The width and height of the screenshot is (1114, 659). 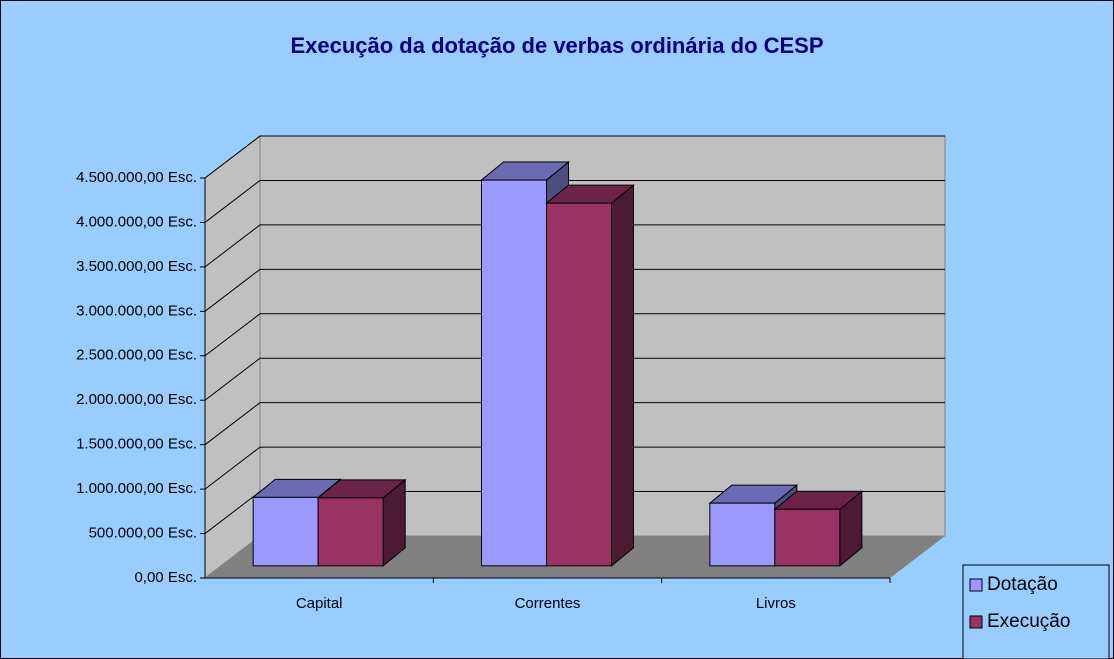 I want to click on y-tick-label: 3.500.000,00 Esc., so click(x=136, y=266).